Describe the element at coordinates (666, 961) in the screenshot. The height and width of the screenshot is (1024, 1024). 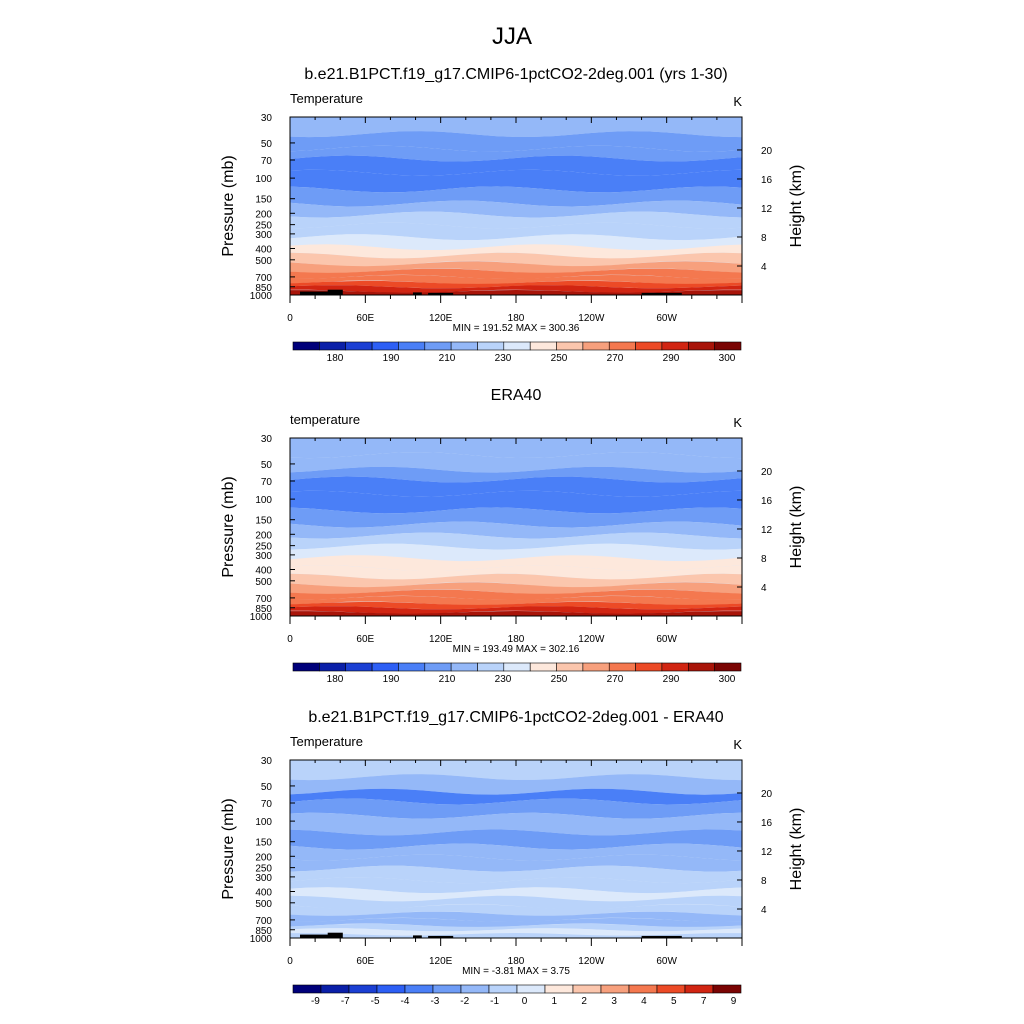
I see `x-tick-label: 60W` at that location.